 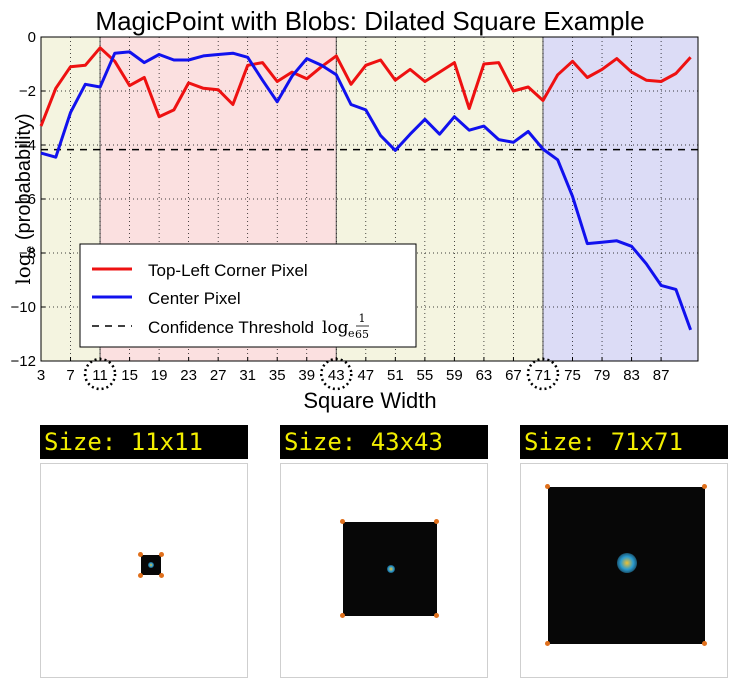 I want to click on size-panel-11: Size: 11x11, so click(x=144, y=551).